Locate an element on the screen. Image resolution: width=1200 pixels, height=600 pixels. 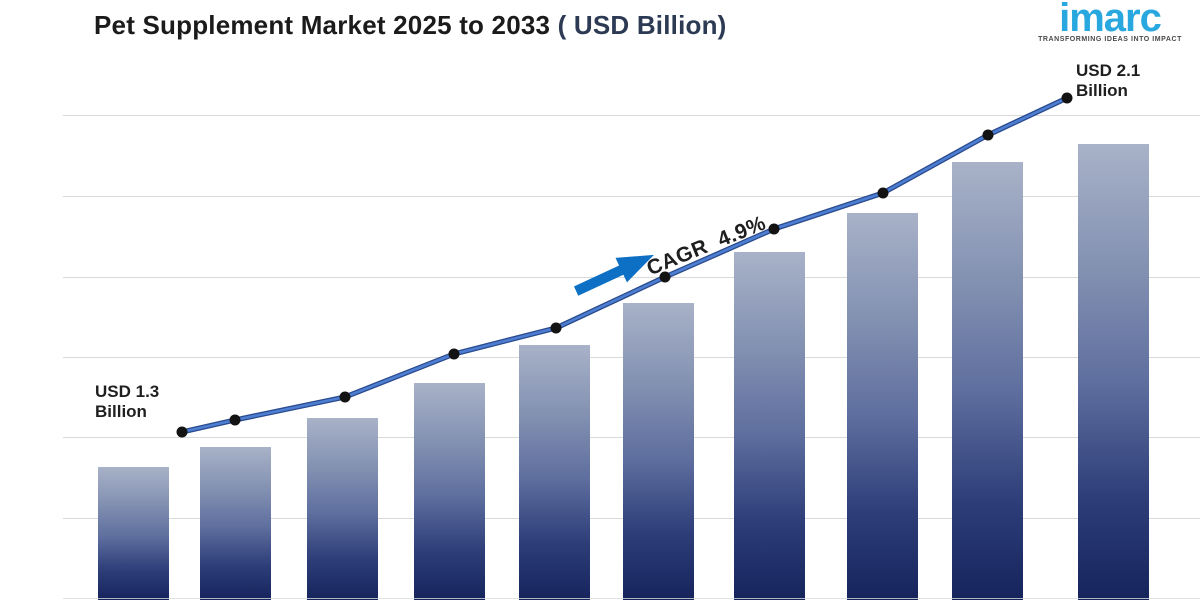
imarc-logo-text: imarc is located at coordinates (1110, 20).